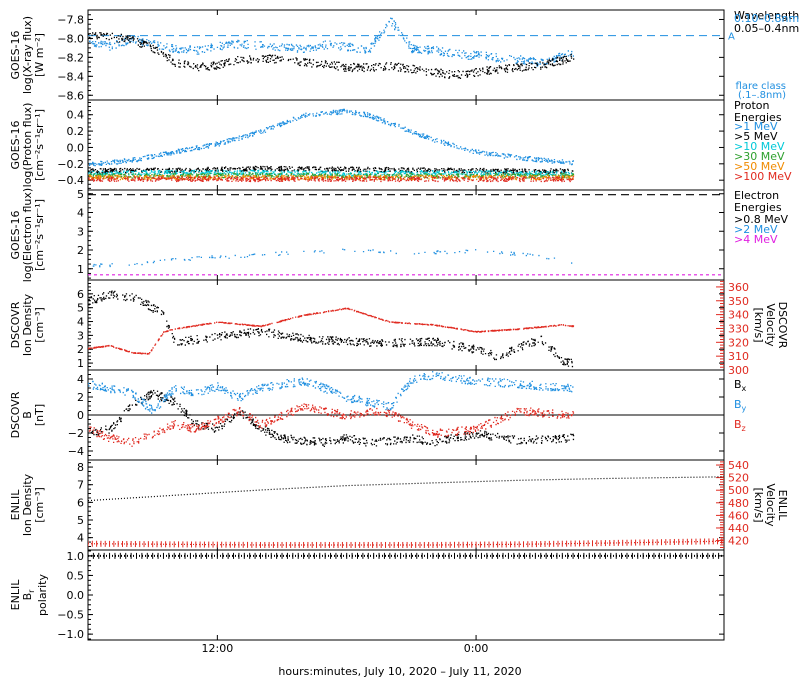  I want to click on series--1-mev, so click(331, 137).